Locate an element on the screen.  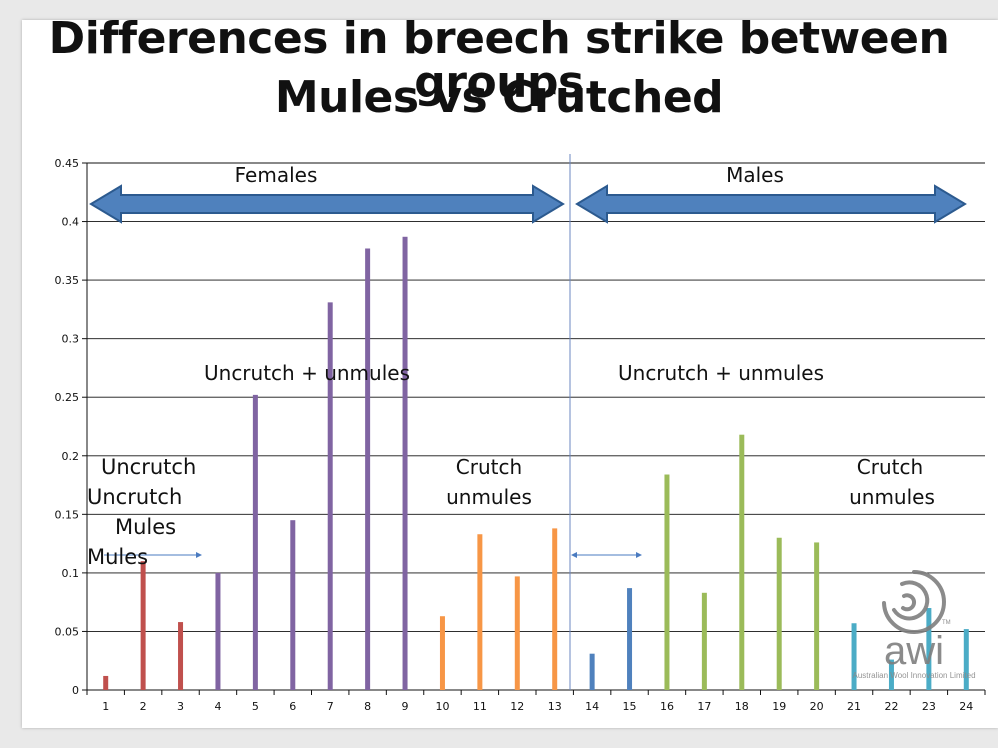
label-uncrutch-2: Uncrutch is located at coordinates (134, 497).